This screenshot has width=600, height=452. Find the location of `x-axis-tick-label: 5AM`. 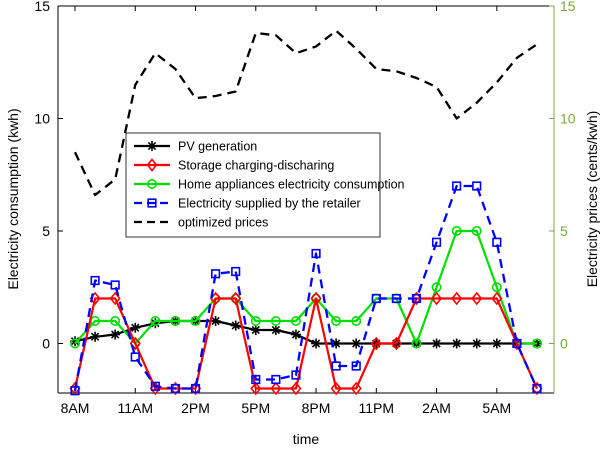

x-axis-tick-label: 5AM is located at coordinates (496, 408).